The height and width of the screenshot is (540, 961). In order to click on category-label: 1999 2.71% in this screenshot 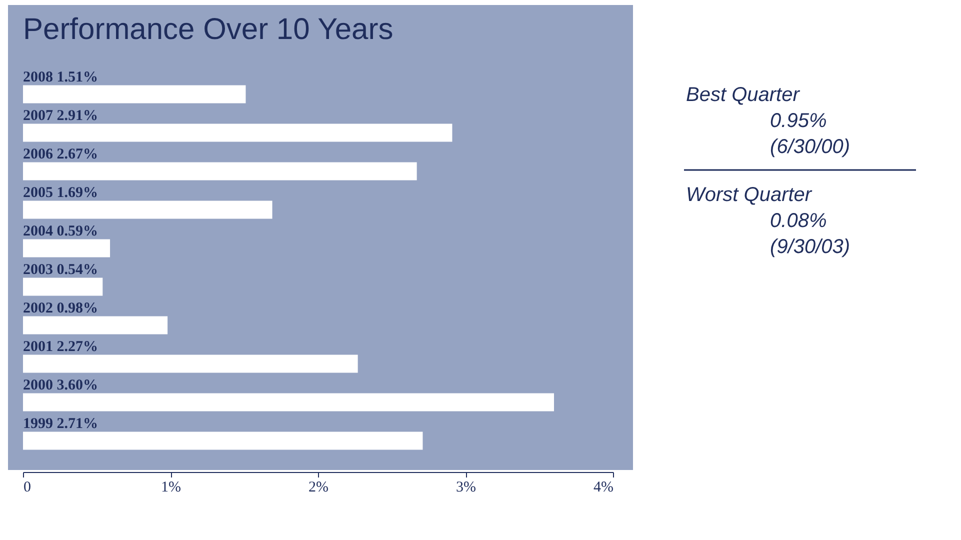, I will do `click(60, 424)`.